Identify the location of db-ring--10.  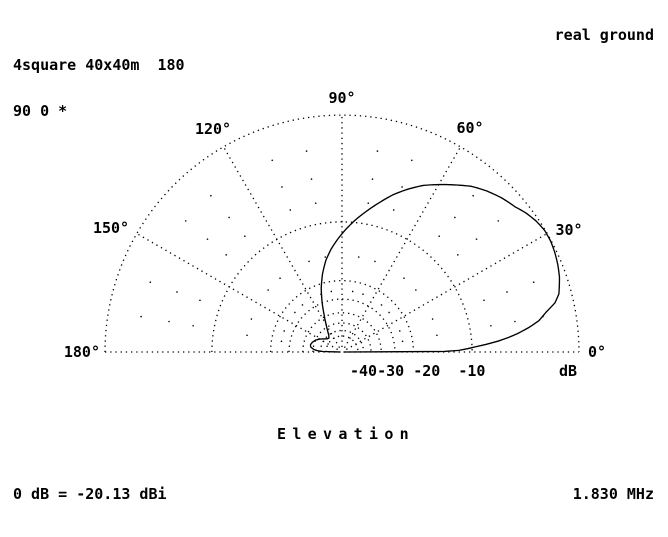
(342, 287).